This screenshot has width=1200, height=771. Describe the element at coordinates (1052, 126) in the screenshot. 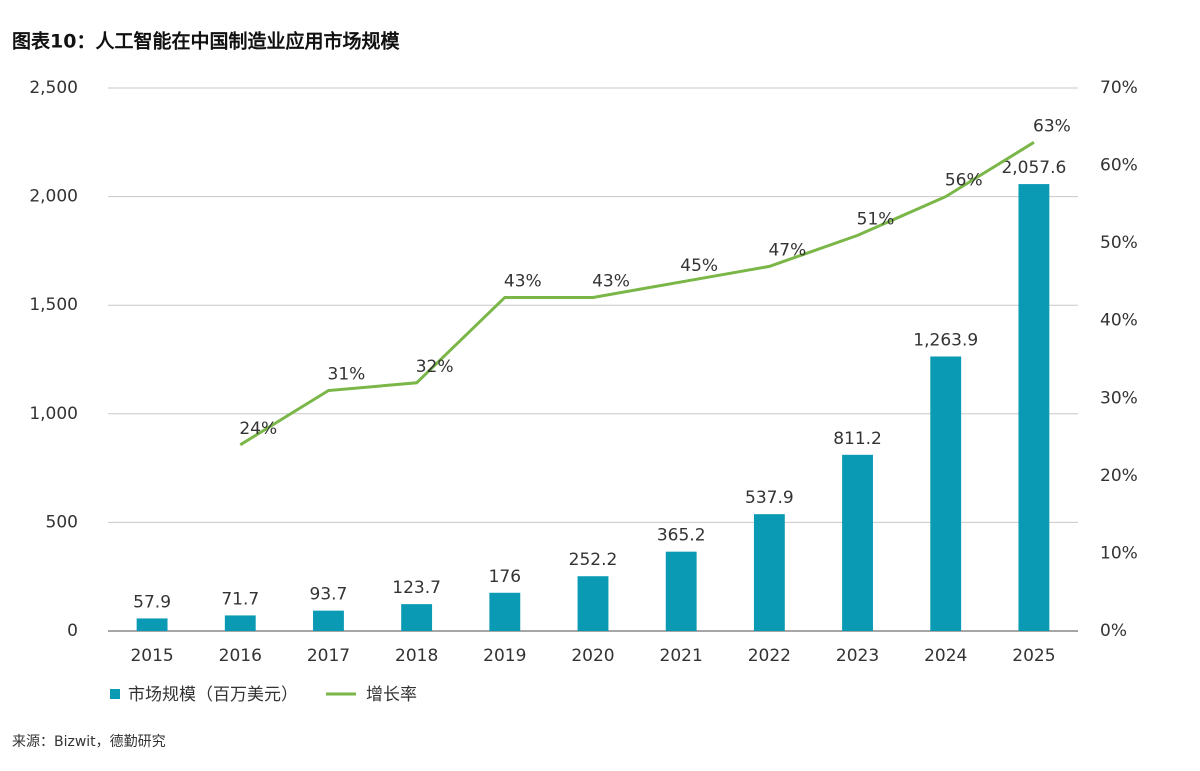

I see `line-value-label: 63%` at that location.